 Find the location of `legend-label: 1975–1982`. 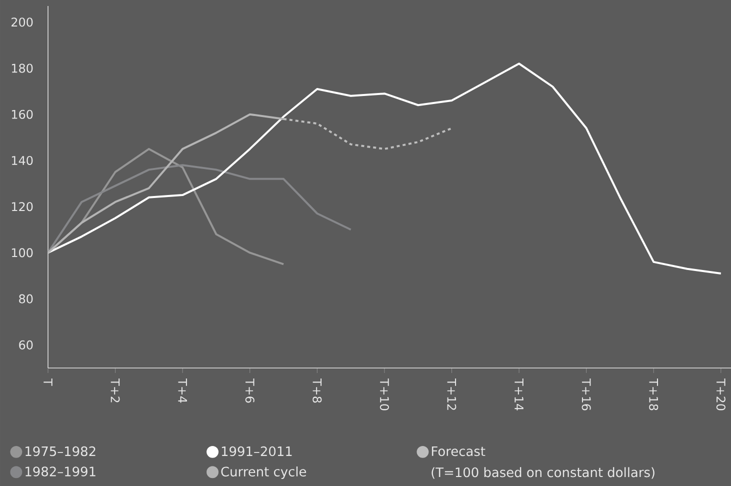

legend-label: 1975–1982 is located at coordinates (61, 451).